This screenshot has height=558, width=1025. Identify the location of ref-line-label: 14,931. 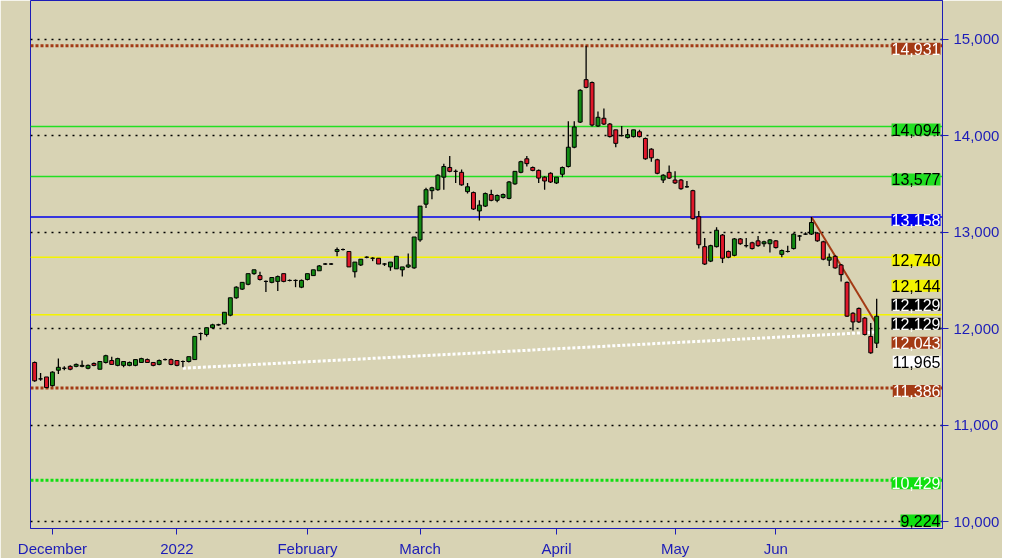
(916, 49).